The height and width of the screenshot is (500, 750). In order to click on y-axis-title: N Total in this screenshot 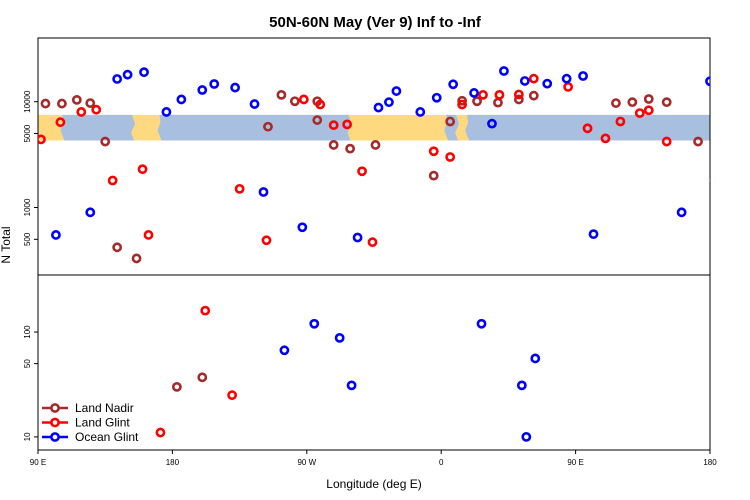, I will do `click(6, 244)`.